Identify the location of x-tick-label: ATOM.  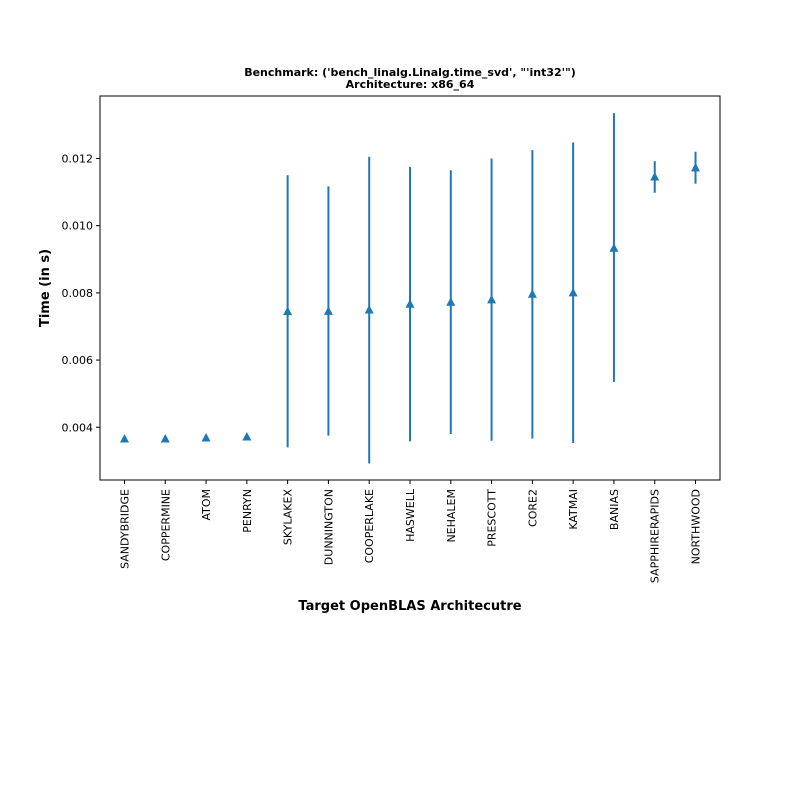
(206, 505).